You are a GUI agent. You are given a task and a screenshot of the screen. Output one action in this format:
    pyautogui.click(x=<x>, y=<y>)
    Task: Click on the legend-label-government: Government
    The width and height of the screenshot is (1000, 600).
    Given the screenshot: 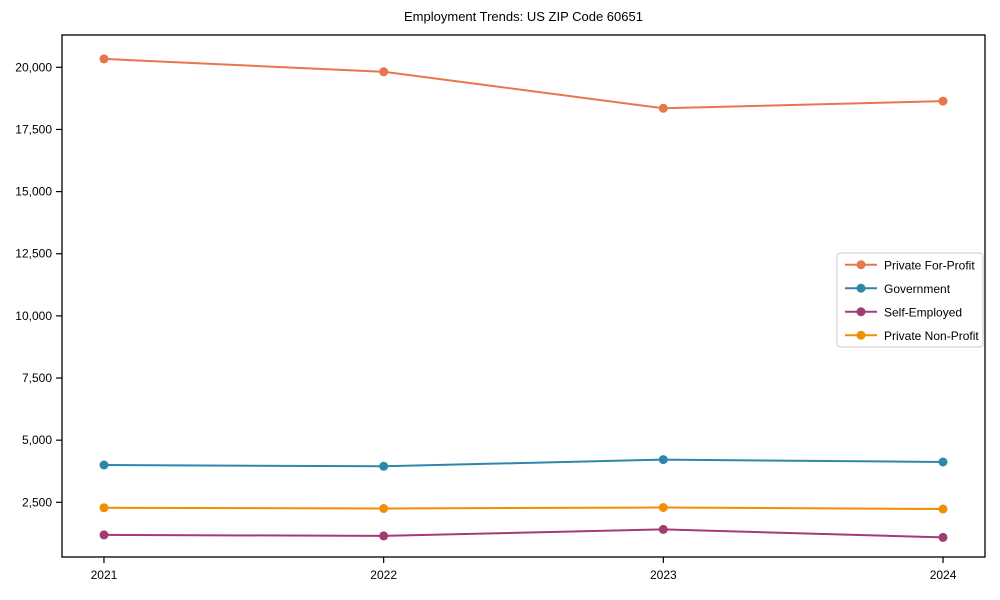 What is the action you would take?
    pyautogui.click(x=917, y=289)
    